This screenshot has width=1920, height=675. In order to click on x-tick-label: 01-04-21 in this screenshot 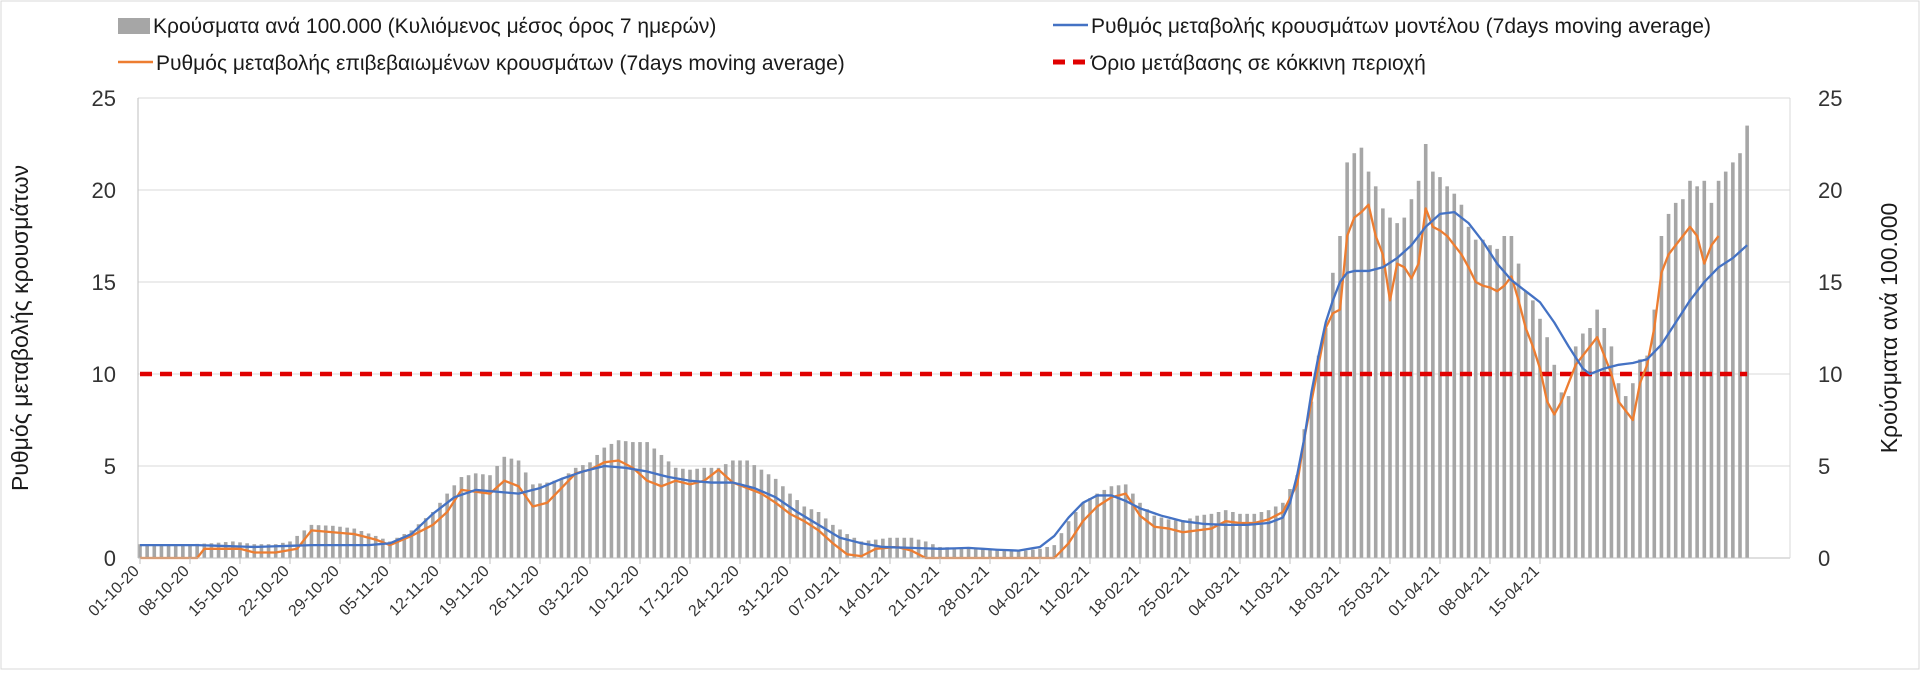, I will do `click(1414, 591)`.